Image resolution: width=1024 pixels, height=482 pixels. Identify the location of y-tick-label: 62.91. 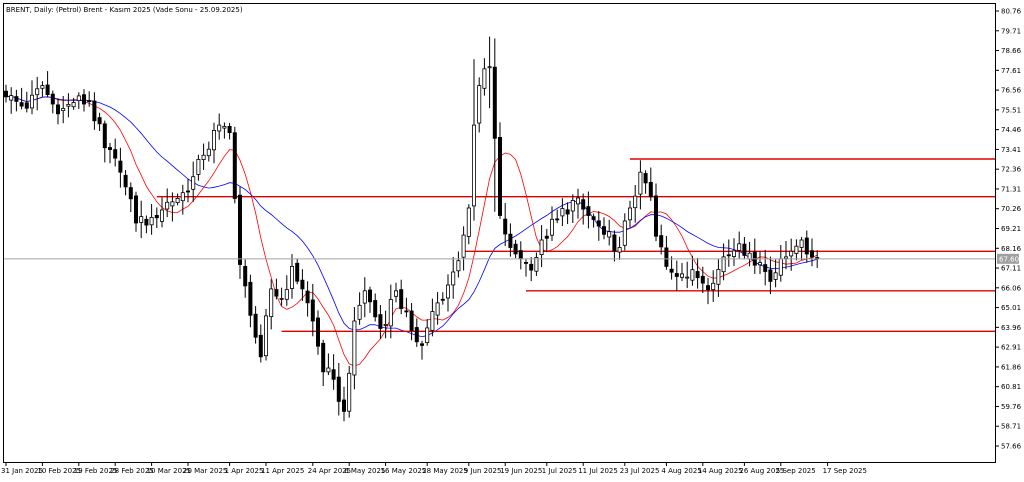
(1011, 348).